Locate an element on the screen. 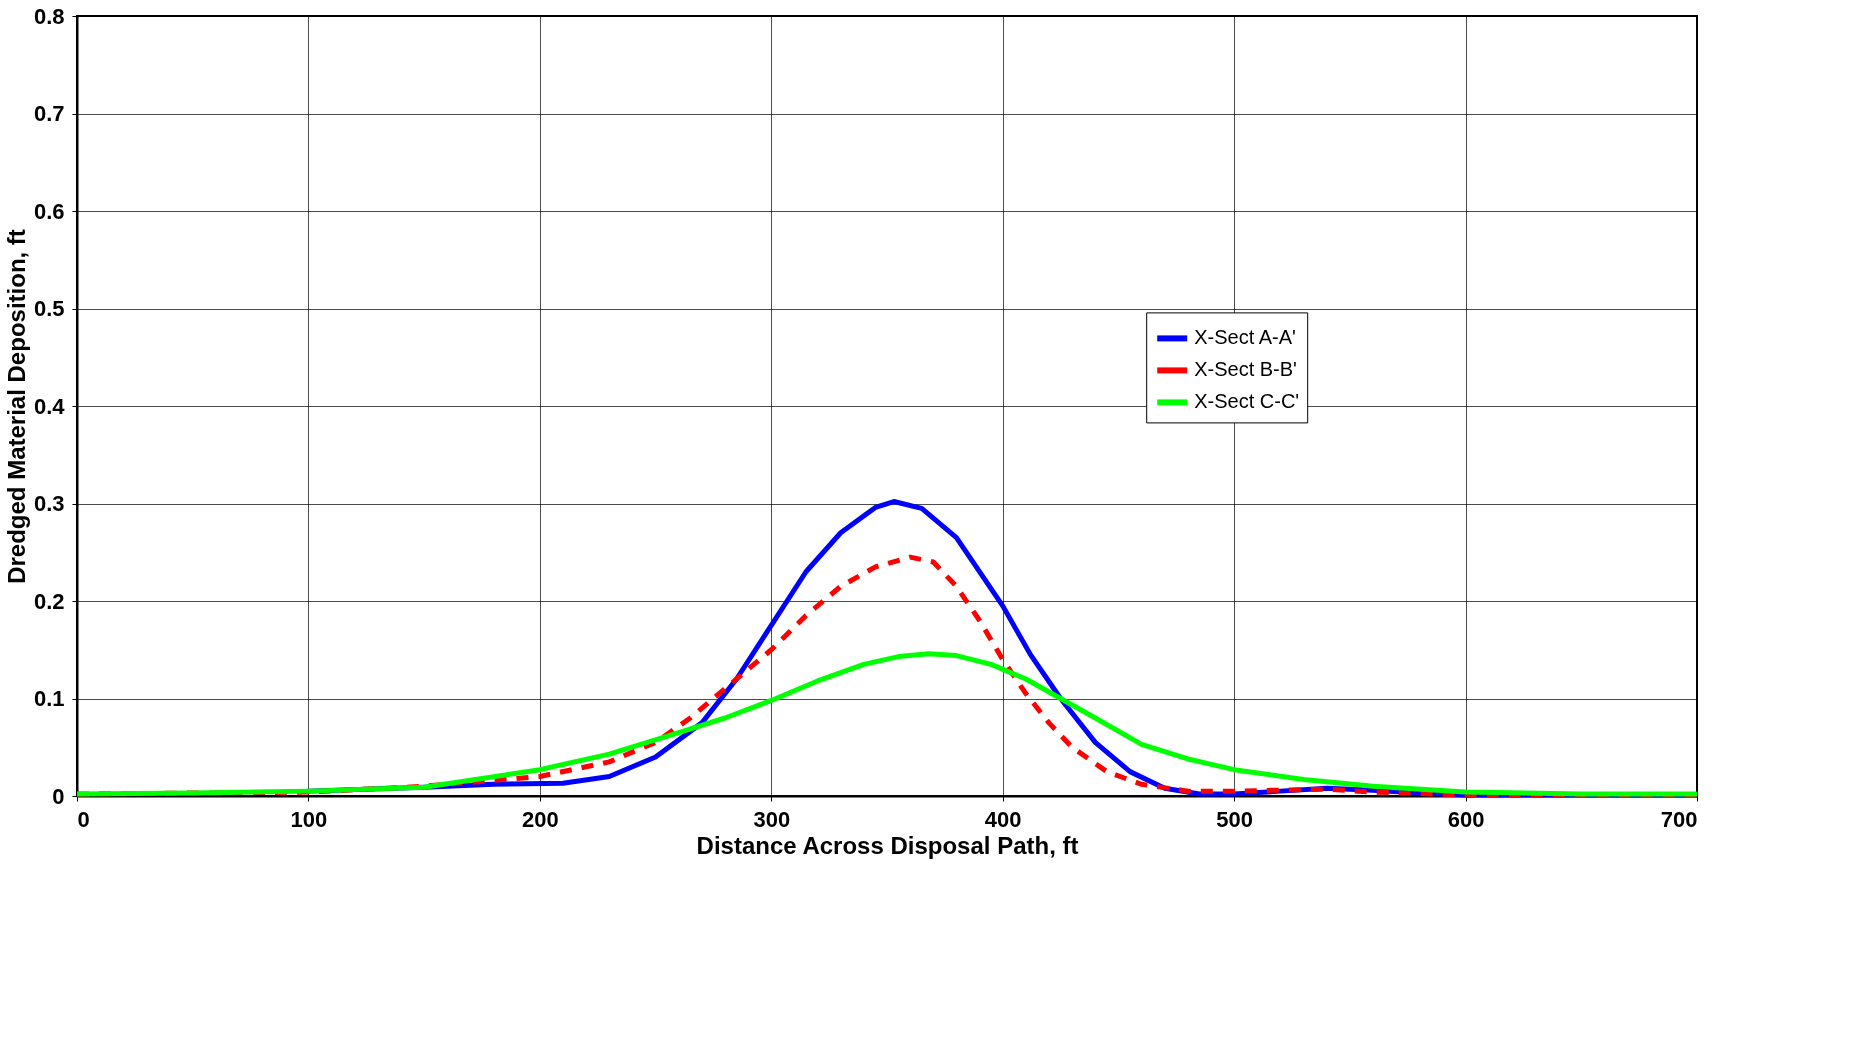  y-tick-label: 0.7 is located at coordinates (49, 113).